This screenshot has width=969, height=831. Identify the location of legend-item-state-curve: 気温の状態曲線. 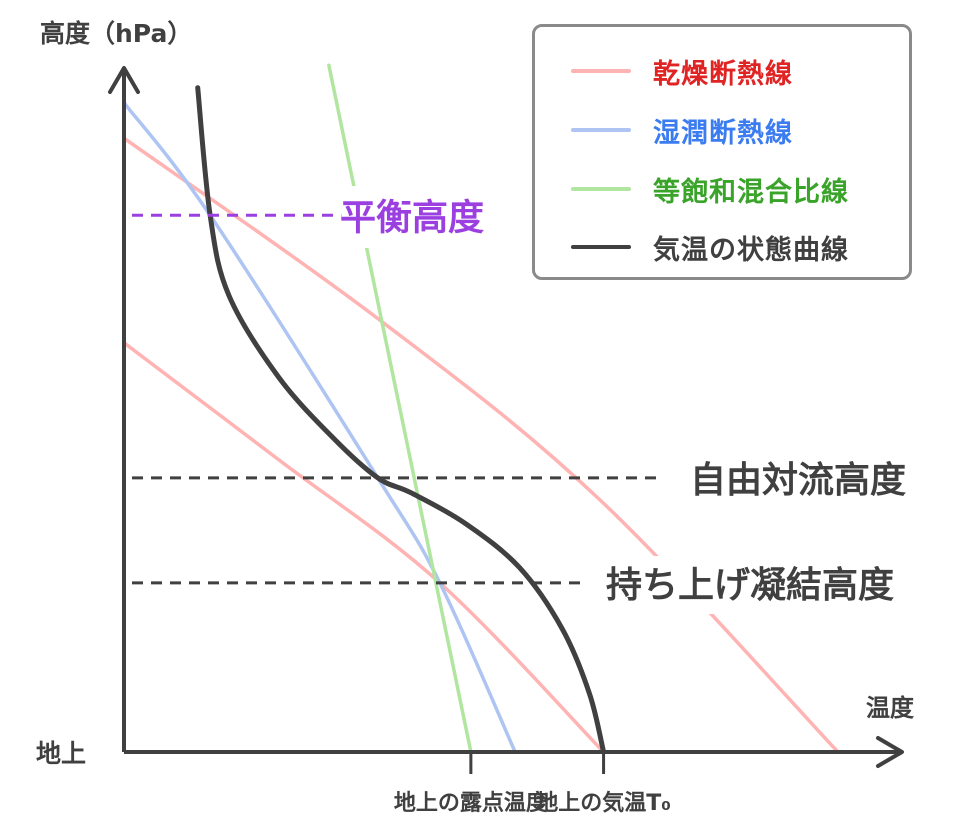
(710, 247).